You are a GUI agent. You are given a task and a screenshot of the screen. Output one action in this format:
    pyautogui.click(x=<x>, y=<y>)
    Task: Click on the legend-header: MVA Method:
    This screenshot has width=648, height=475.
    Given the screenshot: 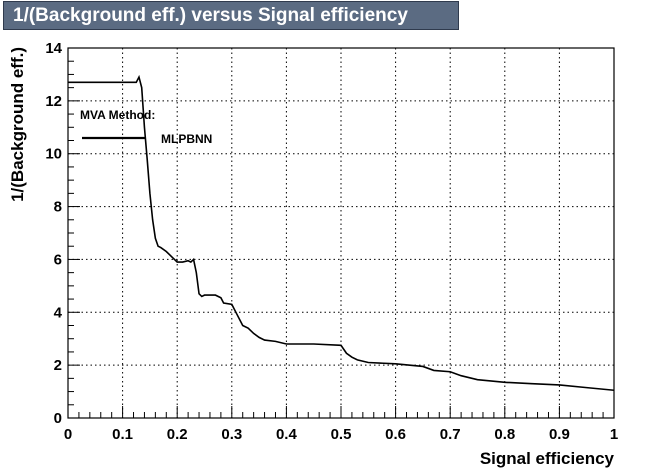 What is the action you would take?
    pyautogui.click(x=117, y=115)
    